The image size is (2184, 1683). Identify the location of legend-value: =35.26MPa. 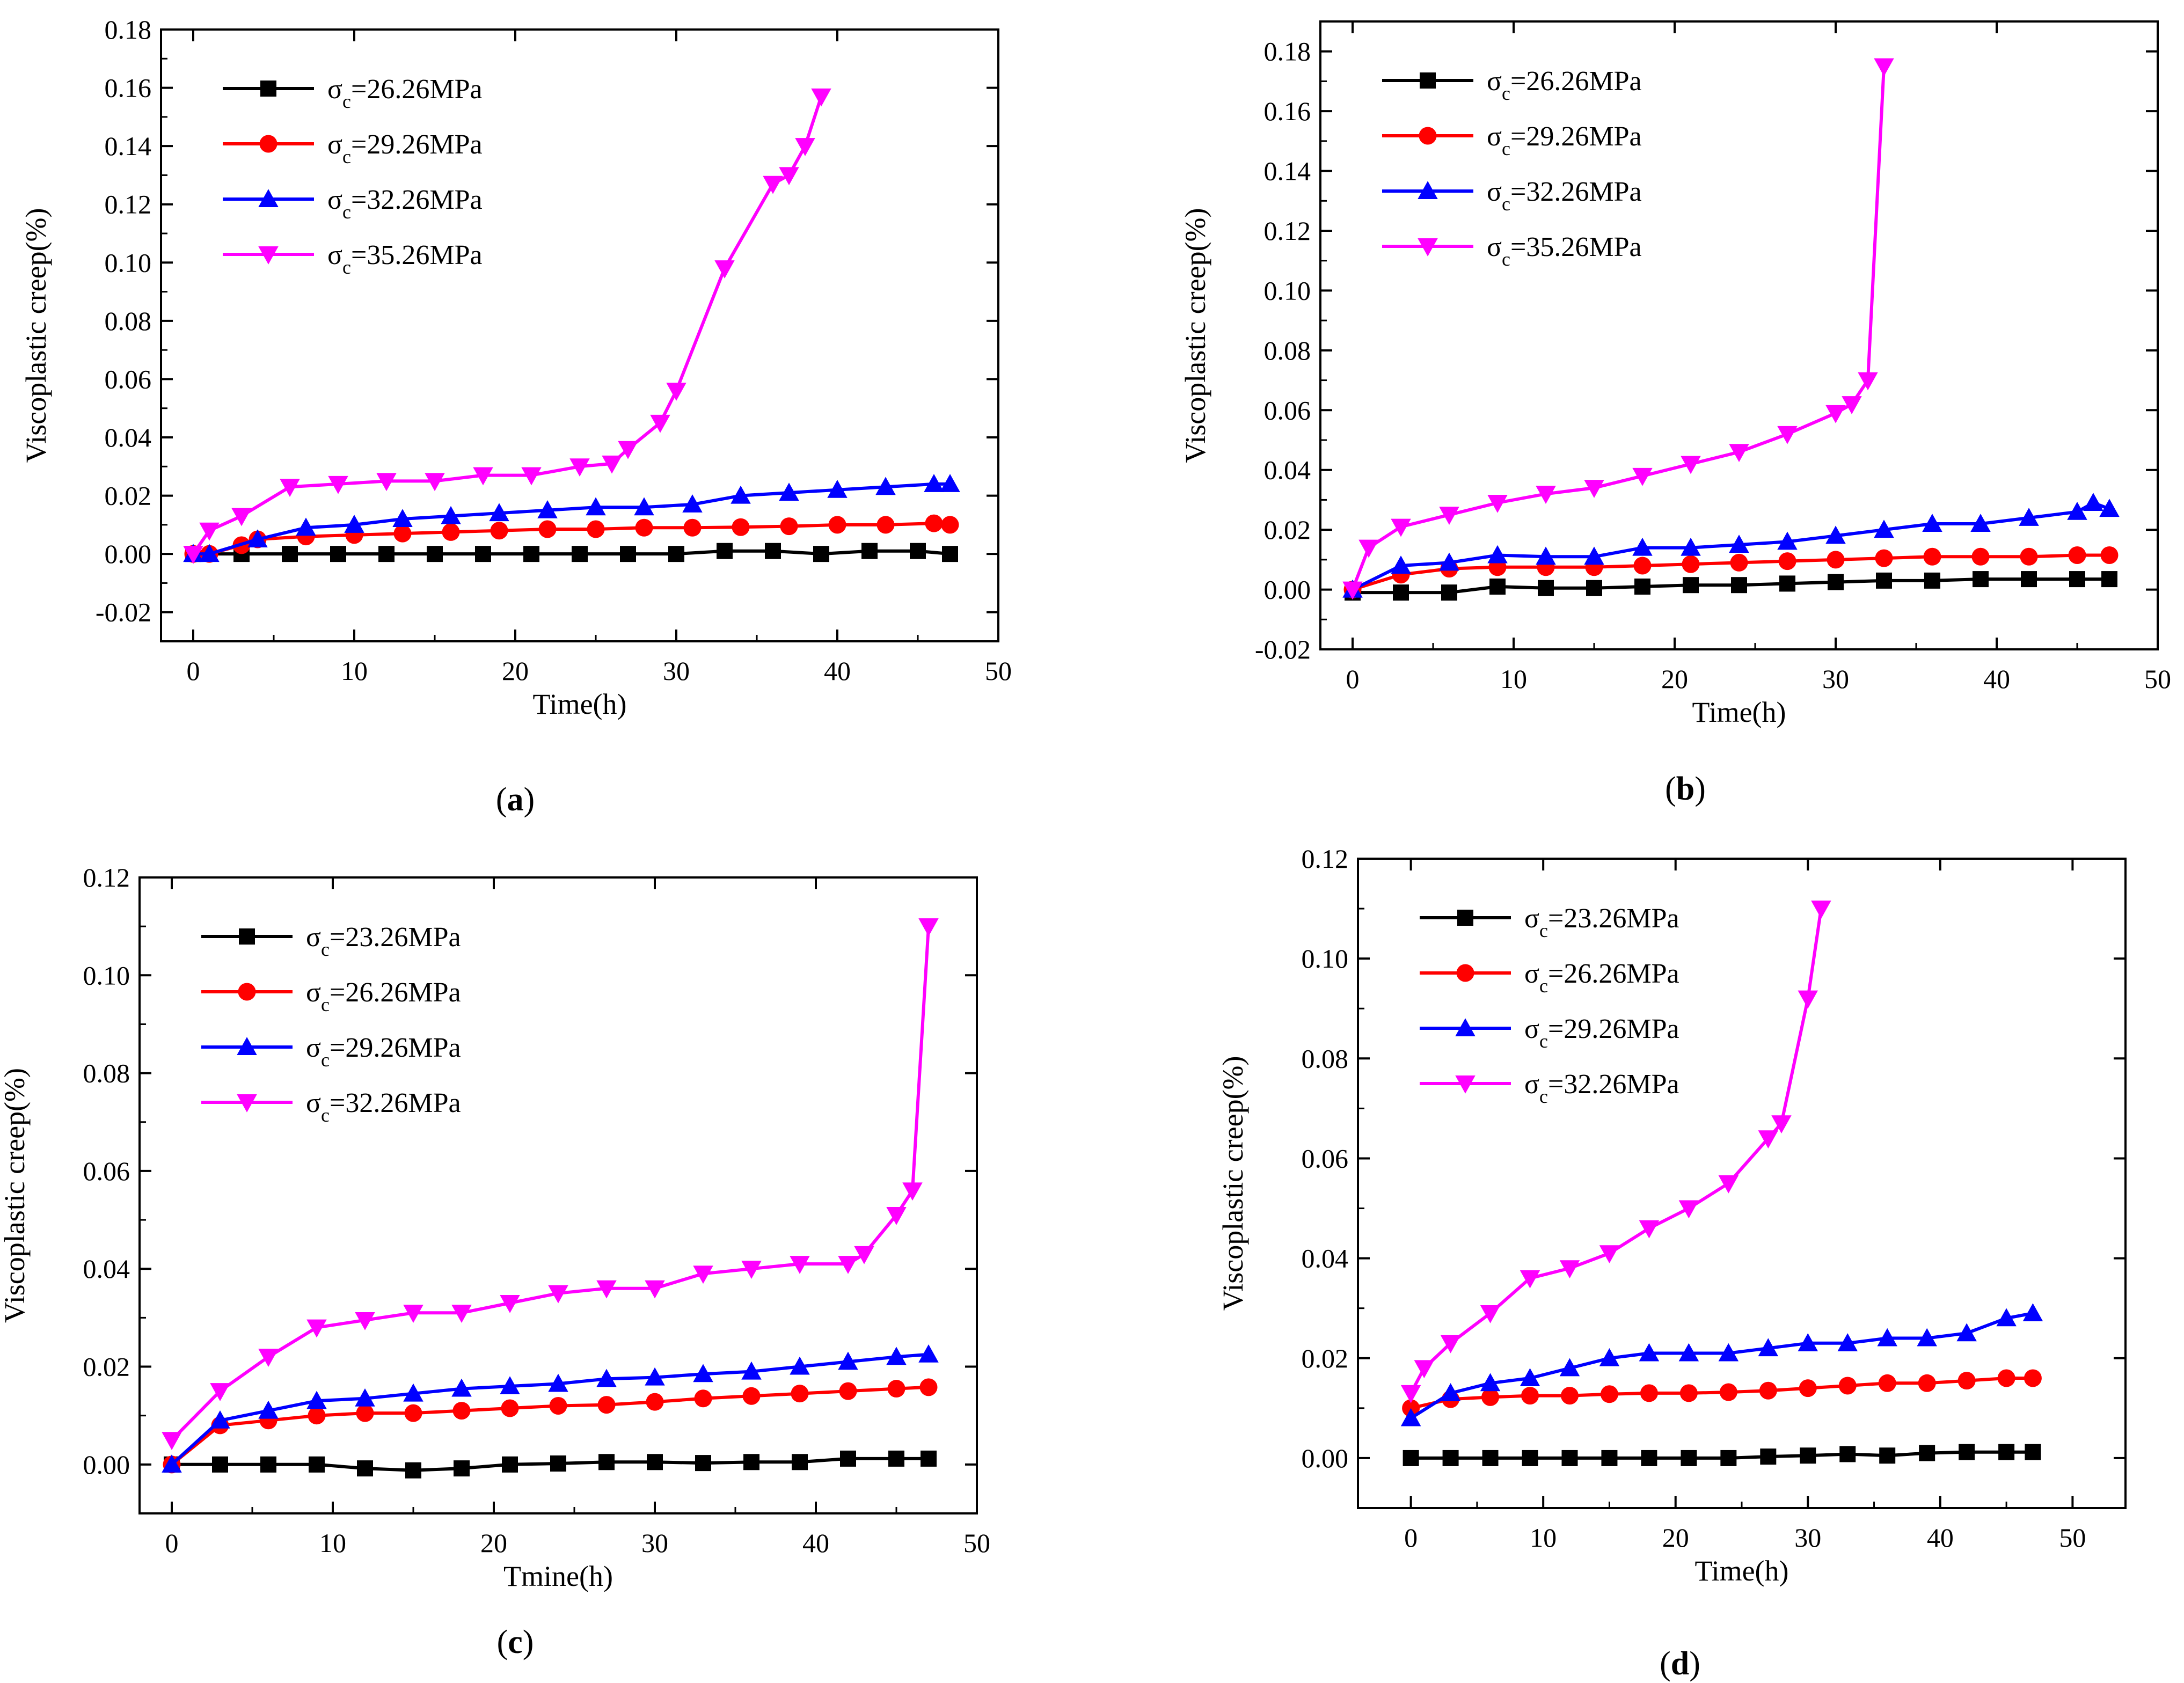
(417, 255).